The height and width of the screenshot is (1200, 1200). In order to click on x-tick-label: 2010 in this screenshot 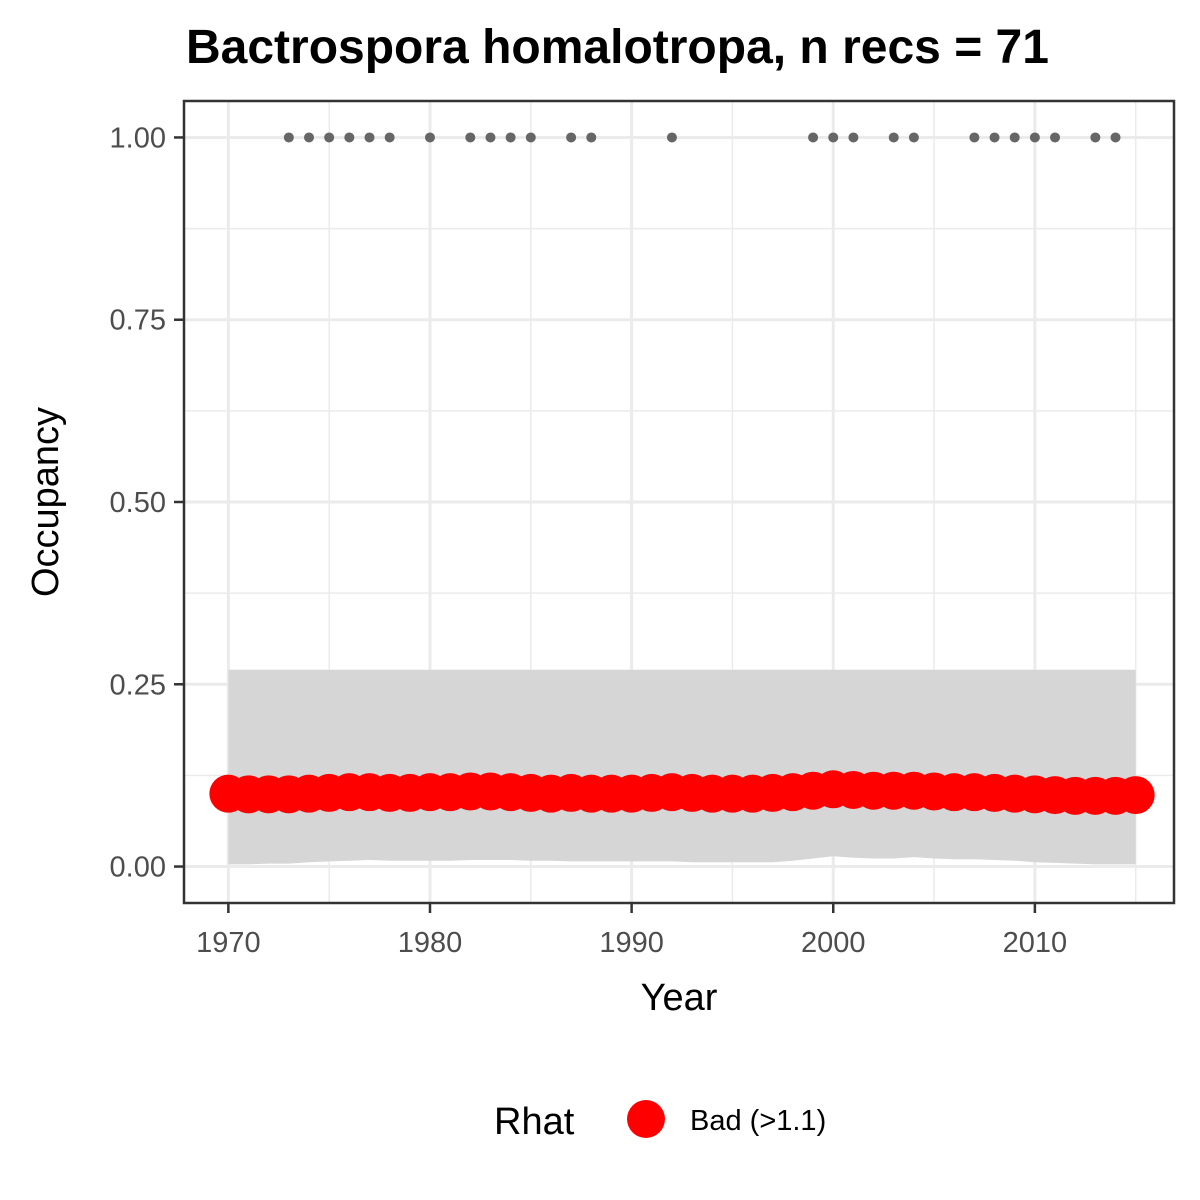, I will do `click(1035, 943)`.